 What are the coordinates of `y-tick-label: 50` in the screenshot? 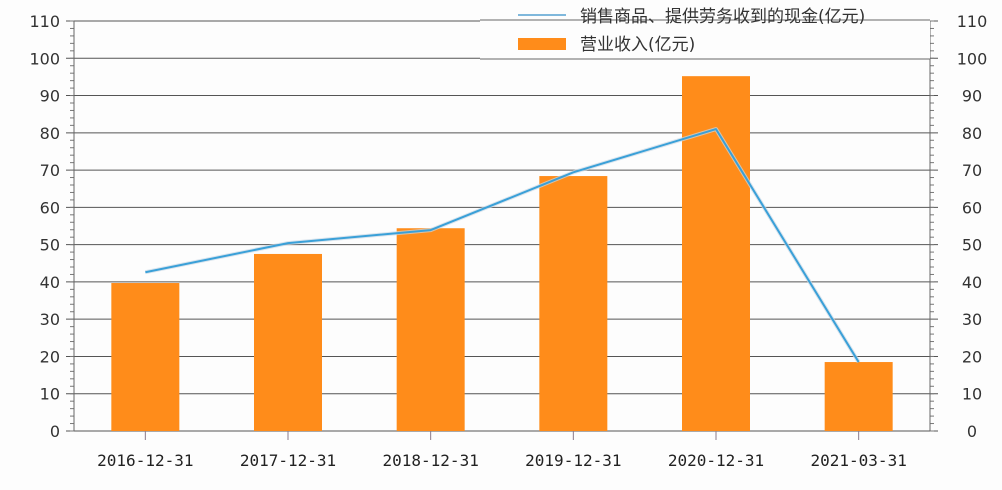 It's located at (50, 245).